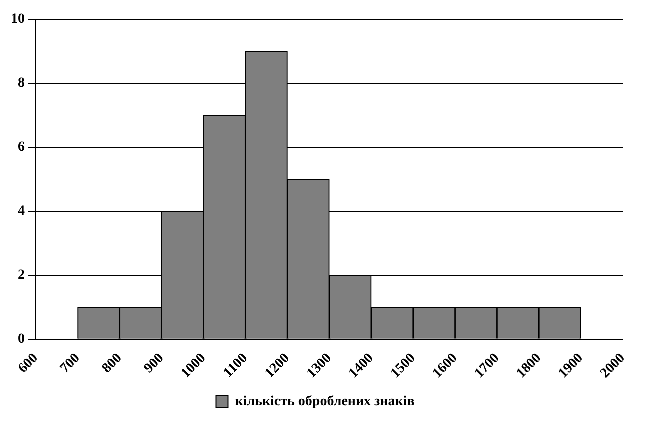 The height and width of the screenshot is (431, 655). Describe the element at coordinates (21, 147) in the screenshot. I see `y-tick-label: 6` at that location.